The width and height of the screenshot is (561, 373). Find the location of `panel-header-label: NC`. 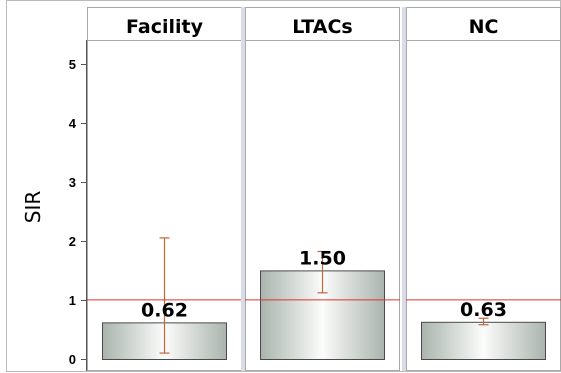

panel-header-label: NC is located at coordinates (484, 27).